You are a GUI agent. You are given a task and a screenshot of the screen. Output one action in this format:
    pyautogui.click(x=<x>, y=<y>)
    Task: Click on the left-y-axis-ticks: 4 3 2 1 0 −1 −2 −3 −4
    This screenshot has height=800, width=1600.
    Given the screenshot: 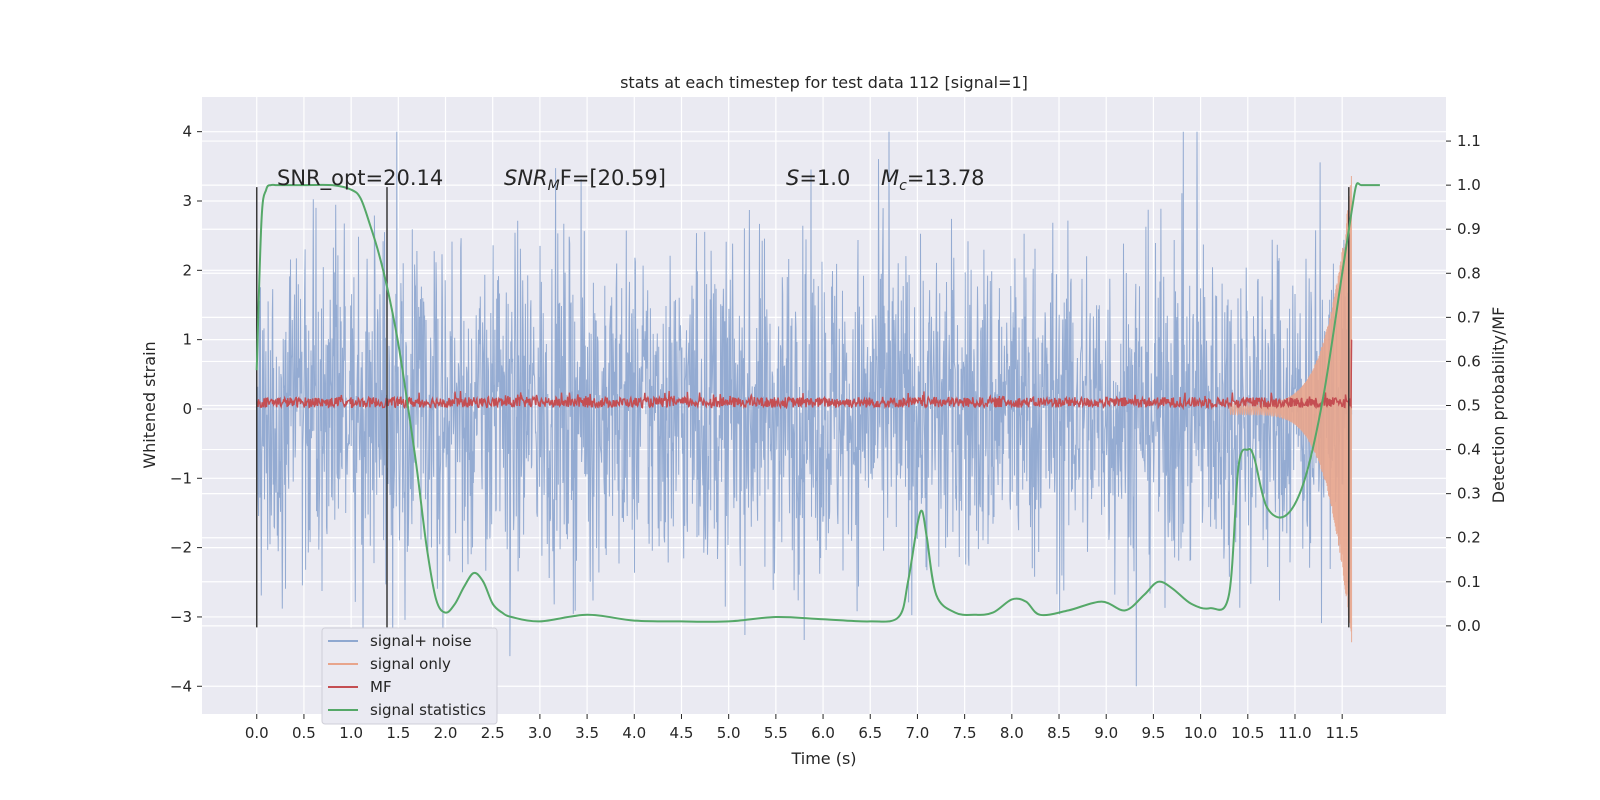 What is the action you would take?
    pyautogui.click(x=186, y=409)
    